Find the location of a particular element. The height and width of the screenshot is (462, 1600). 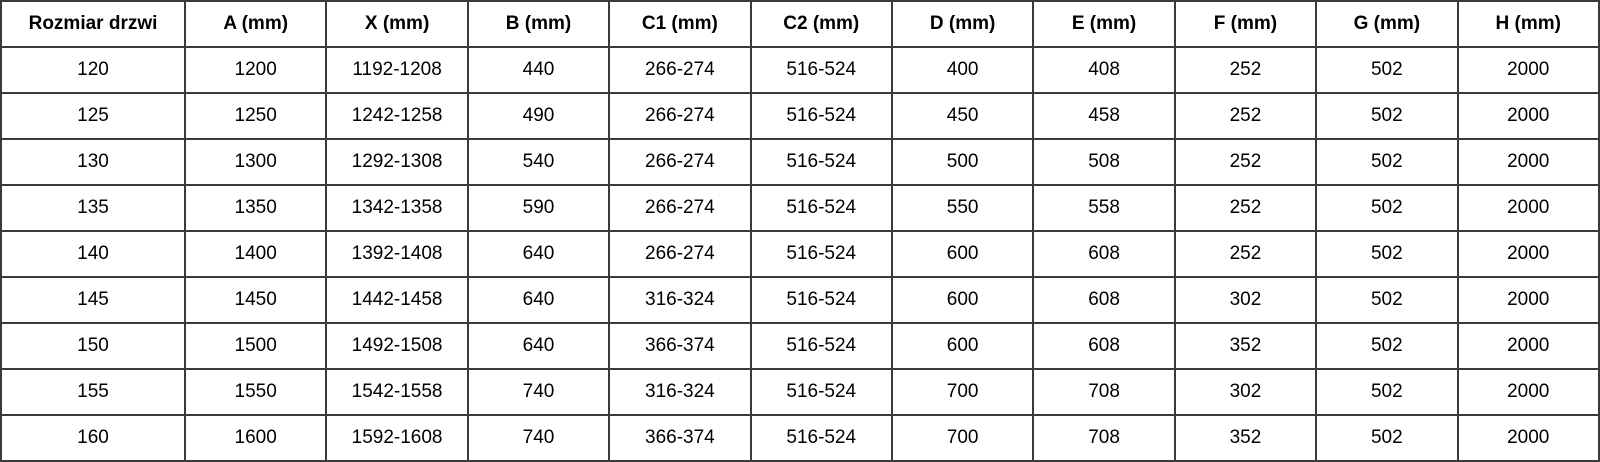

table-cell: 130 is located at coordinates (93, 162).